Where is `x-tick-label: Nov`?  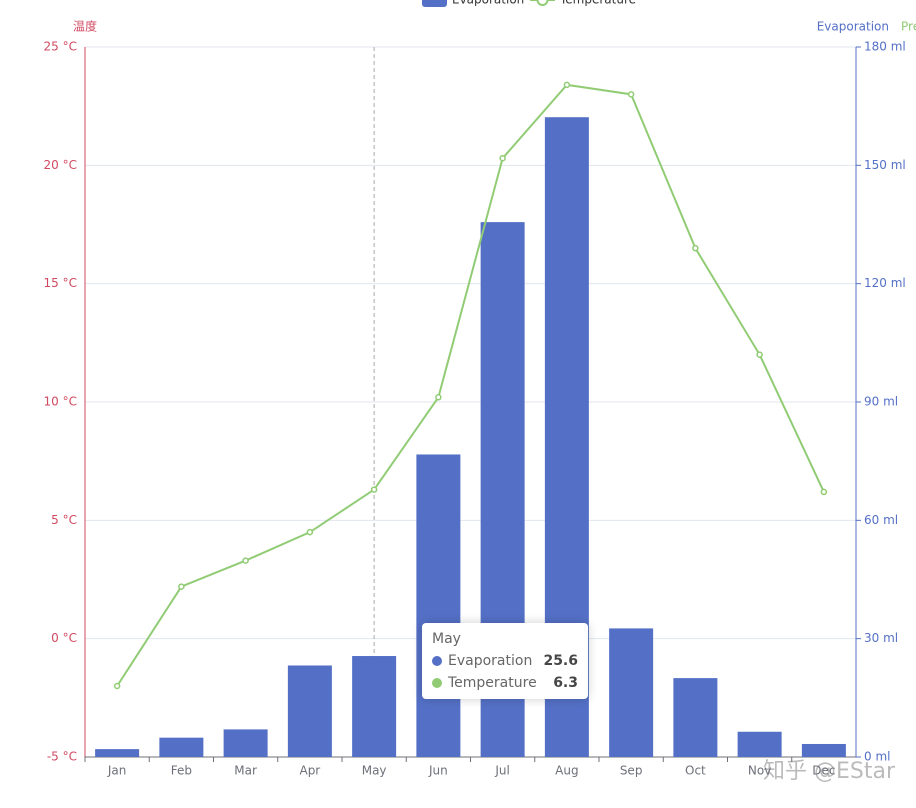
x-tick-label: Nov is located at coordinates (759, 771).